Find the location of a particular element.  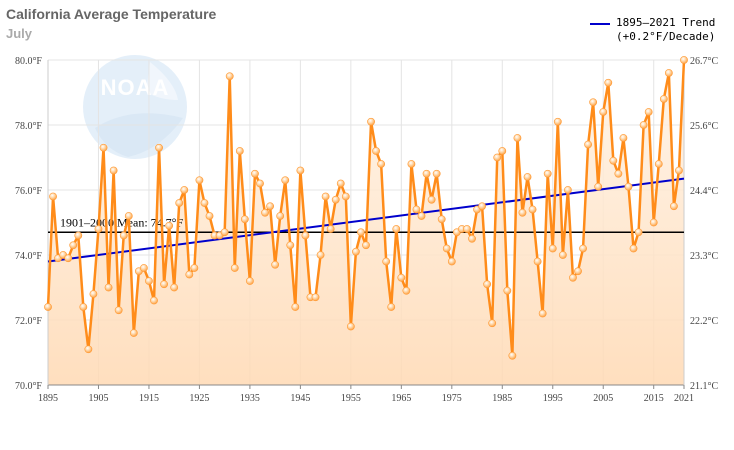

x-tick-label: 1955 is located at coordinates (351, 398).